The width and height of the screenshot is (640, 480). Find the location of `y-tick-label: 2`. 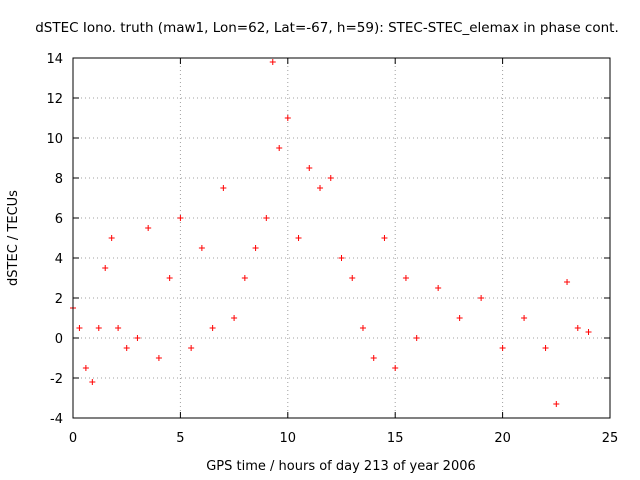

y-tick-label: 2 is located at coordinates (59, 299).